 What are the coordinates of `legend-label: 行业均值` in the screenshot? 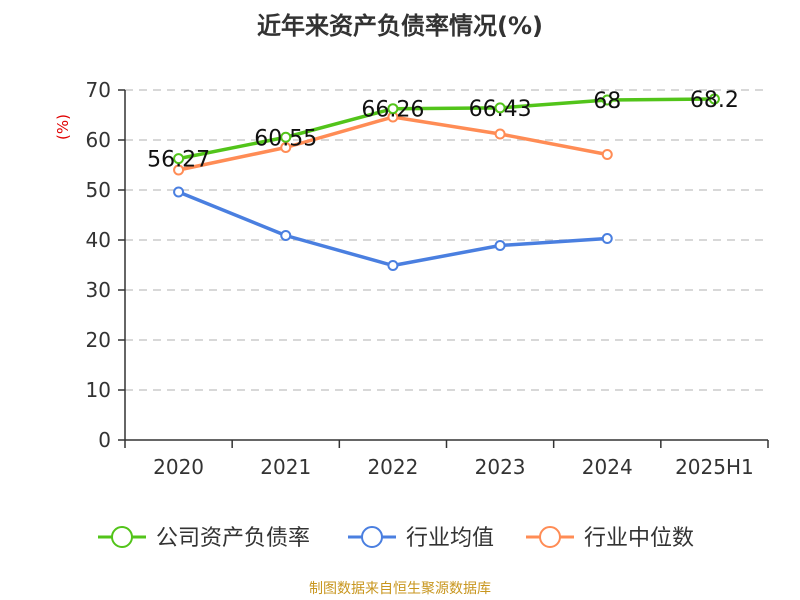 It's located at (450, 538).